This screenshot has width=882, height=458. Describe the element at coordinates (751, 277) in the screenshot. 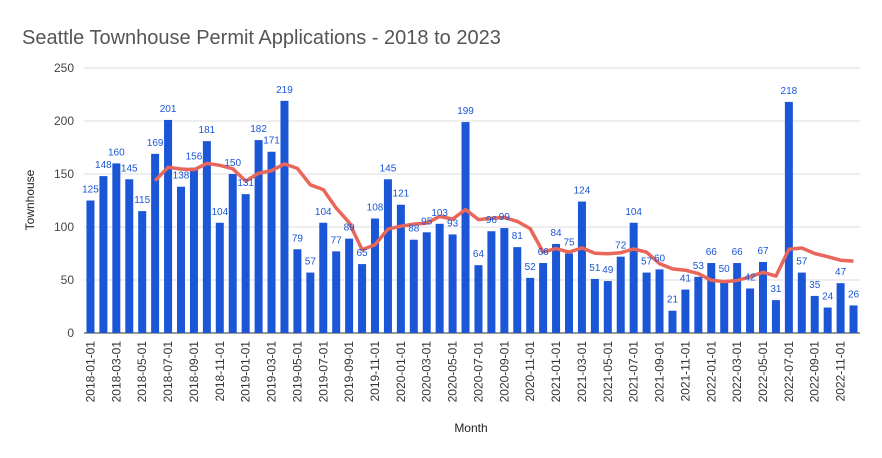

I see `data-label: 42` at that location.